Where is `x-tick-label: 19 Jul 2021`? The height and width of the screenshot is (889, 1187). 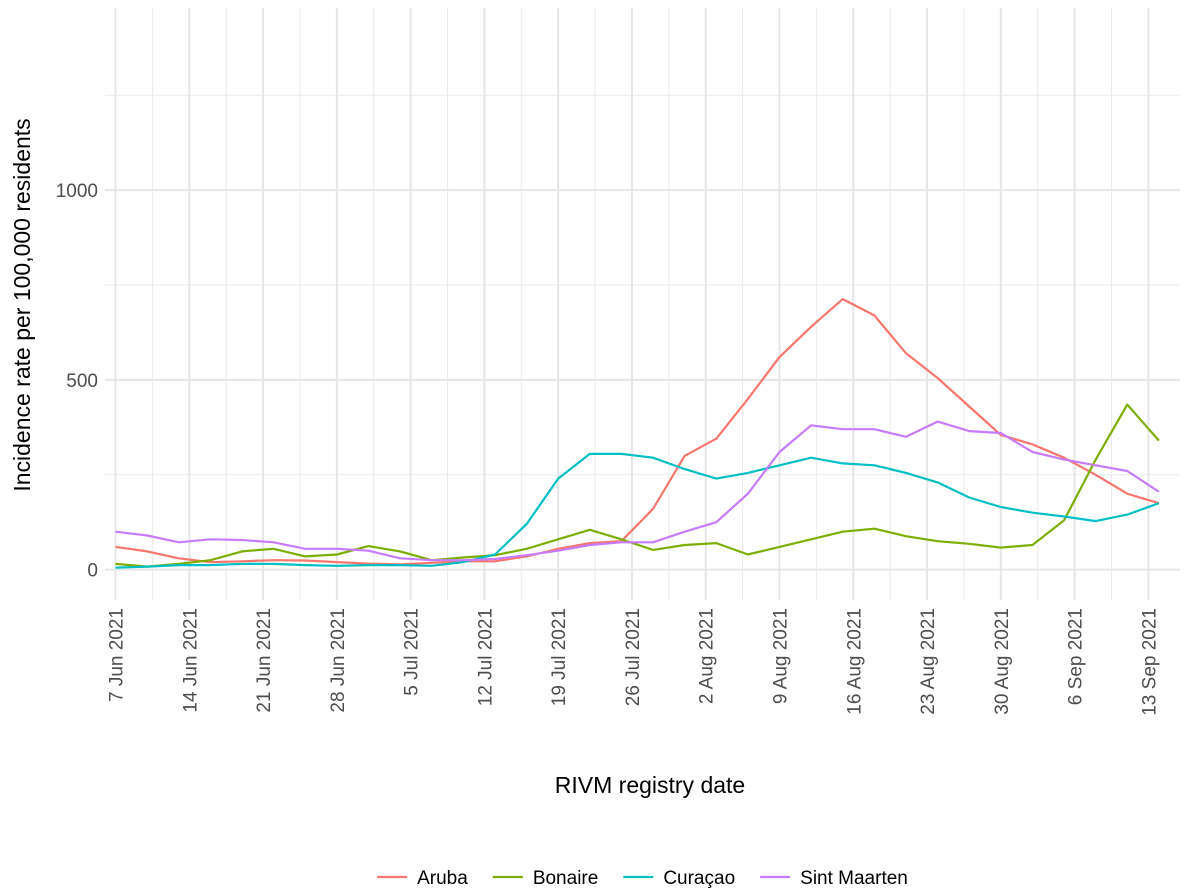
x-tick-label: 19 Jul 2021 is located at coordinates (559, 657).